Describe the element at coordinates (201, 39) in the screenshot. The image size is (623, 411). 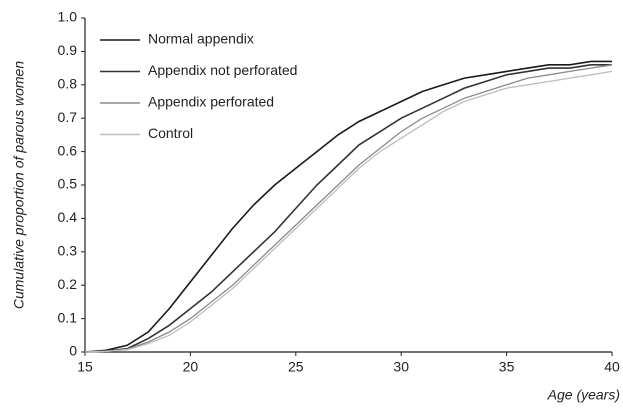
I see `legend-label: Normal appendix` at that location.